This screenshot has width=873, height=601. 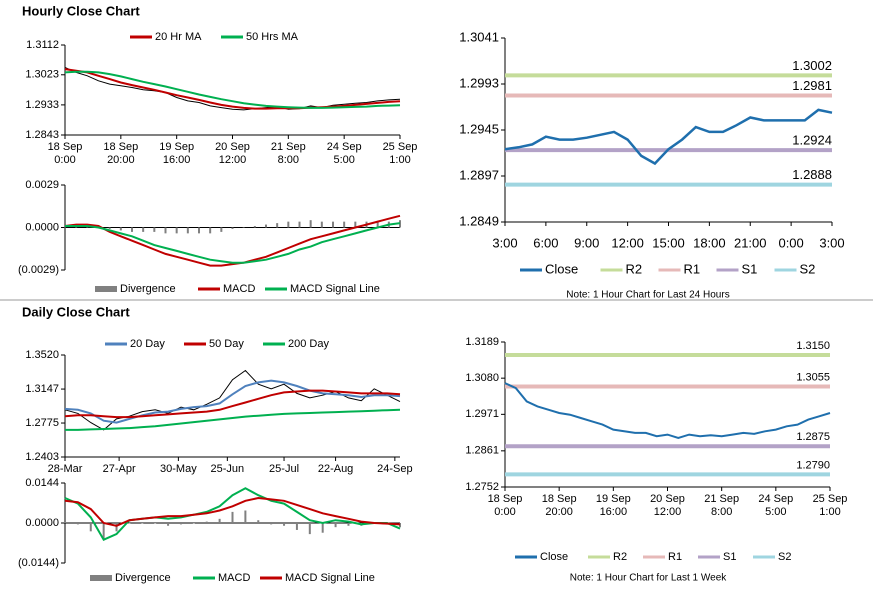 I want to click on x-tick-label: 25-Jul, so click(x=284, y=469).